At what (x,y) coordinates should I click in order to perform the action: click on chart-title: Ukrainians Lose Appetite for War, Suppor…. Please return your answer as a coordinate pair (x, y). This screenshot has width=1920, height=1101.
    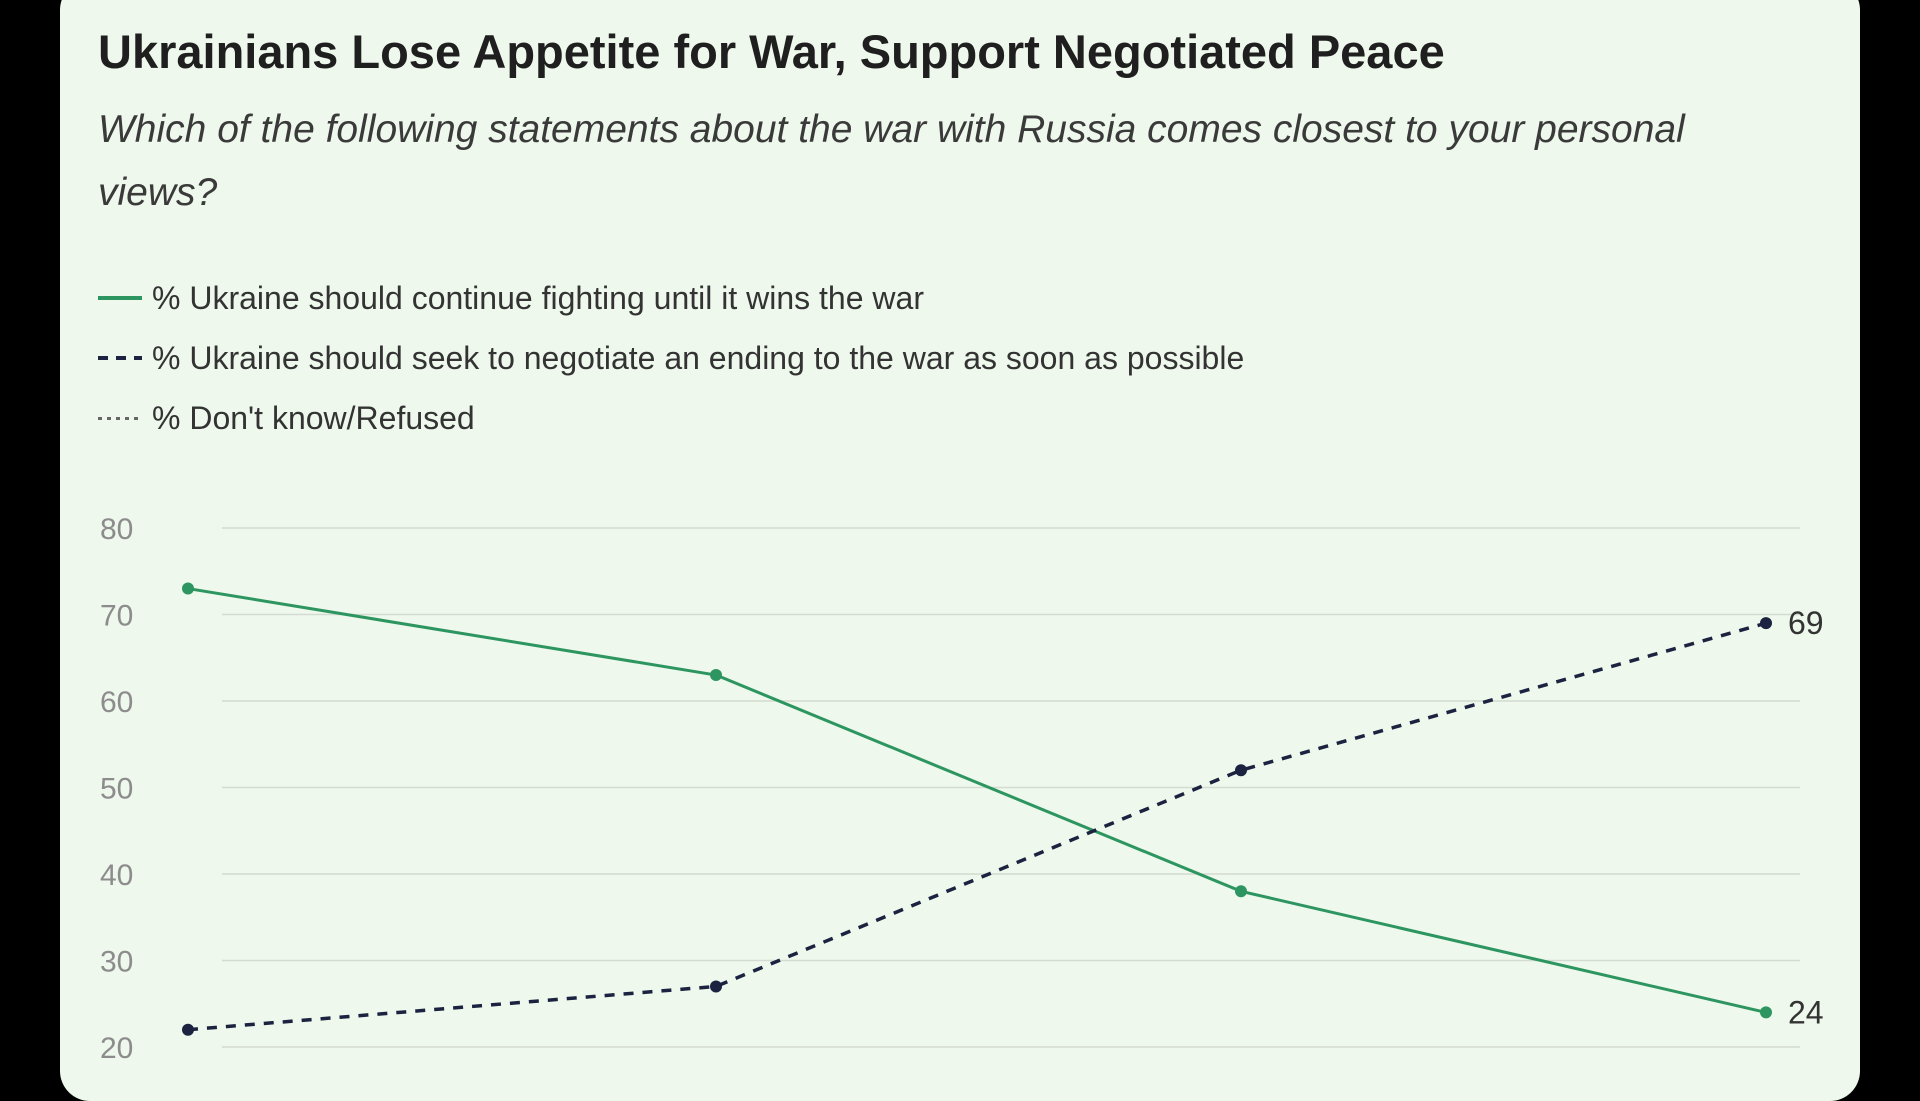
    Looking at the image, I should click on (771, 51).